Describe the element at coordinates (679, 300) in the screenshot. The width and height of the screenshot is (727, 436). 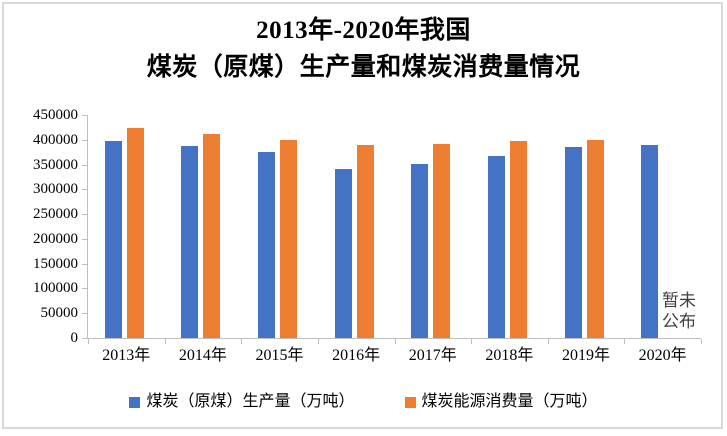
I see `data-unavailable-note-line1: 暂未` at that location.